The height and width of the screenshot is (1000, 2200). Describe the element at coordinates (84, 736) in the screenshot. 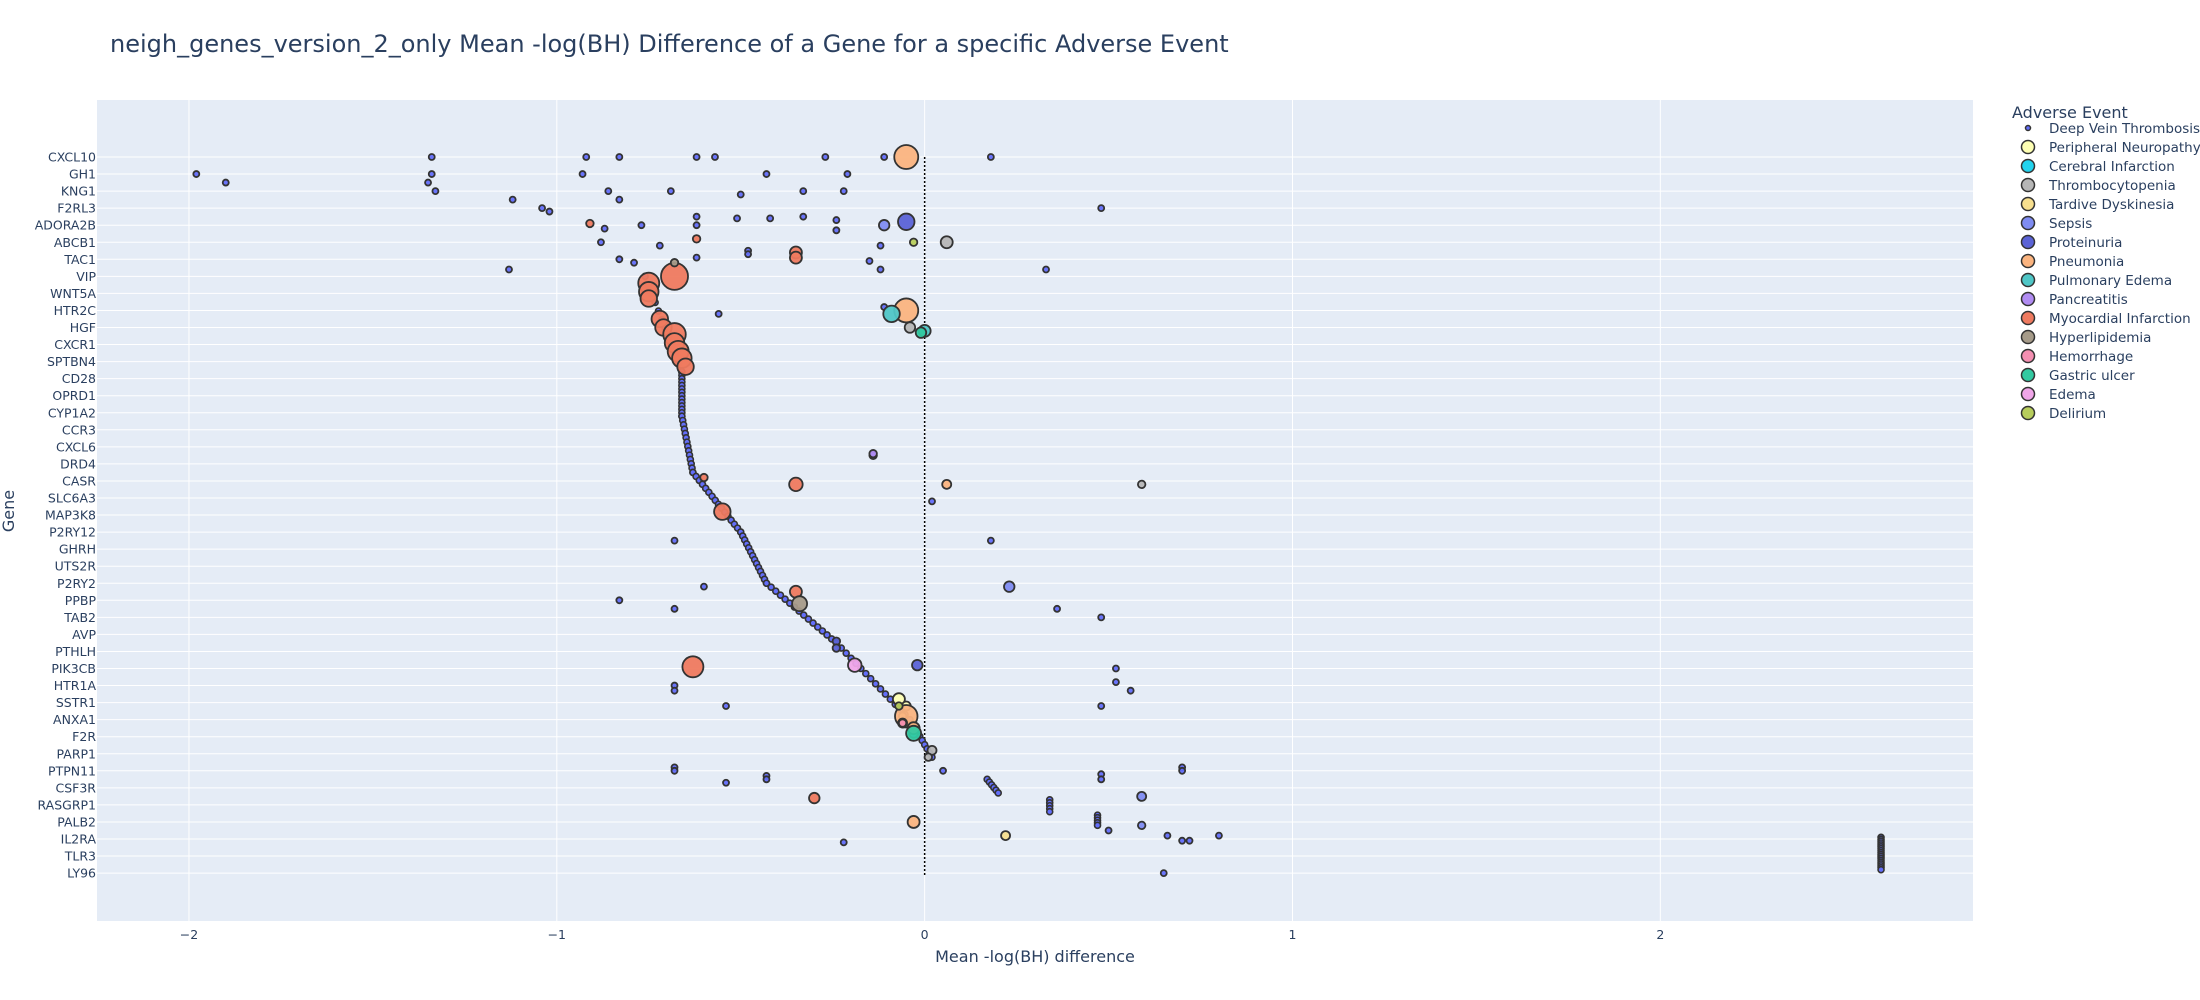

I see `y-tick-label: F2R` at that location.